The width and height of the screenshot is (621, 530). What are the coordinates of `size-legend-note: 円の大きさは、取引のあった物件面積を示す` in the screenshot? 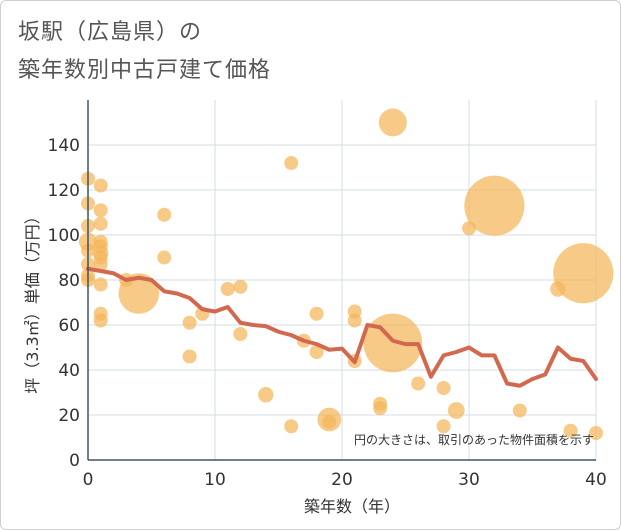 It's located at (474, 439).